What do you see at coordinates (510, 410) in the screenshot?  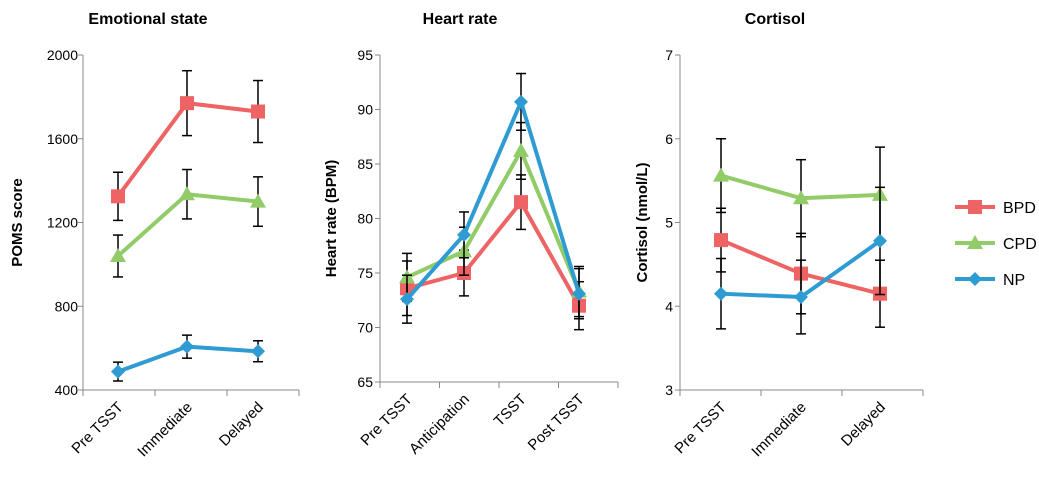 I see `x-tick-label: TSST` at bounding box center [510, 410].